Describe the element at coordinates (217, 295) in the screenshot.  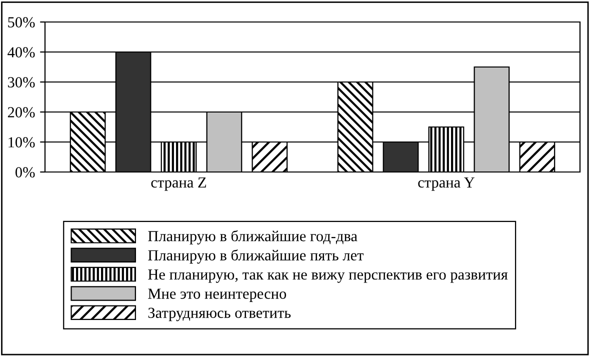
I see `legend-label: Мне это неинтересно` at that location.